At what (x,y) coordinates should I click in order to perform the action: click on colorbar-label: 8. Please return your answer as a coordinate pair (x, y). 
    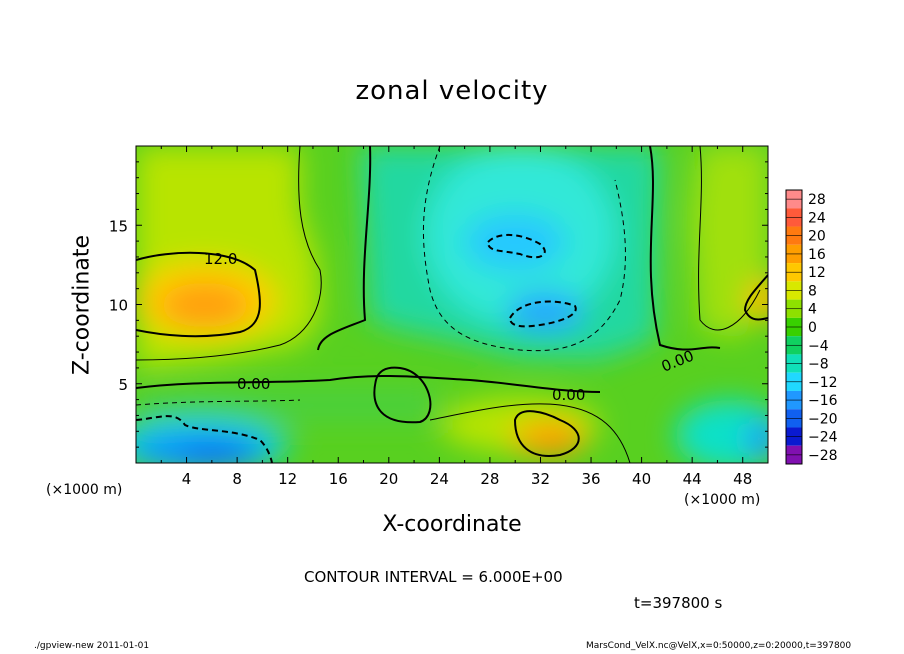
    Looking at the image, I should click on (812, 291).